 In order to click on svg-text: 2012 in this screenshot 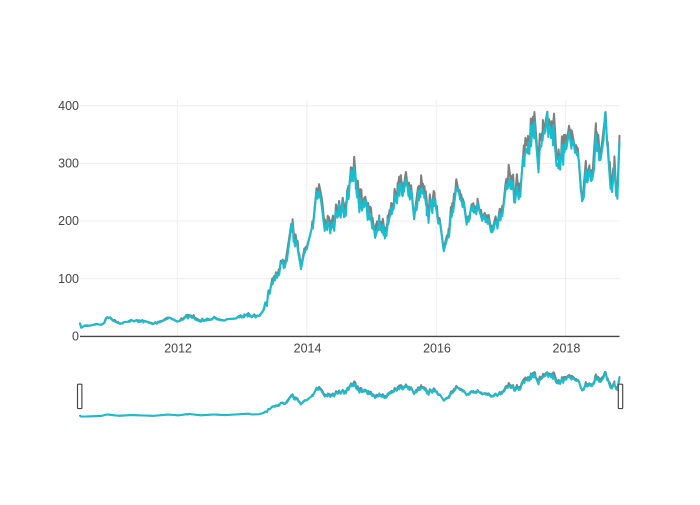, I will do `click(178, 349)`.